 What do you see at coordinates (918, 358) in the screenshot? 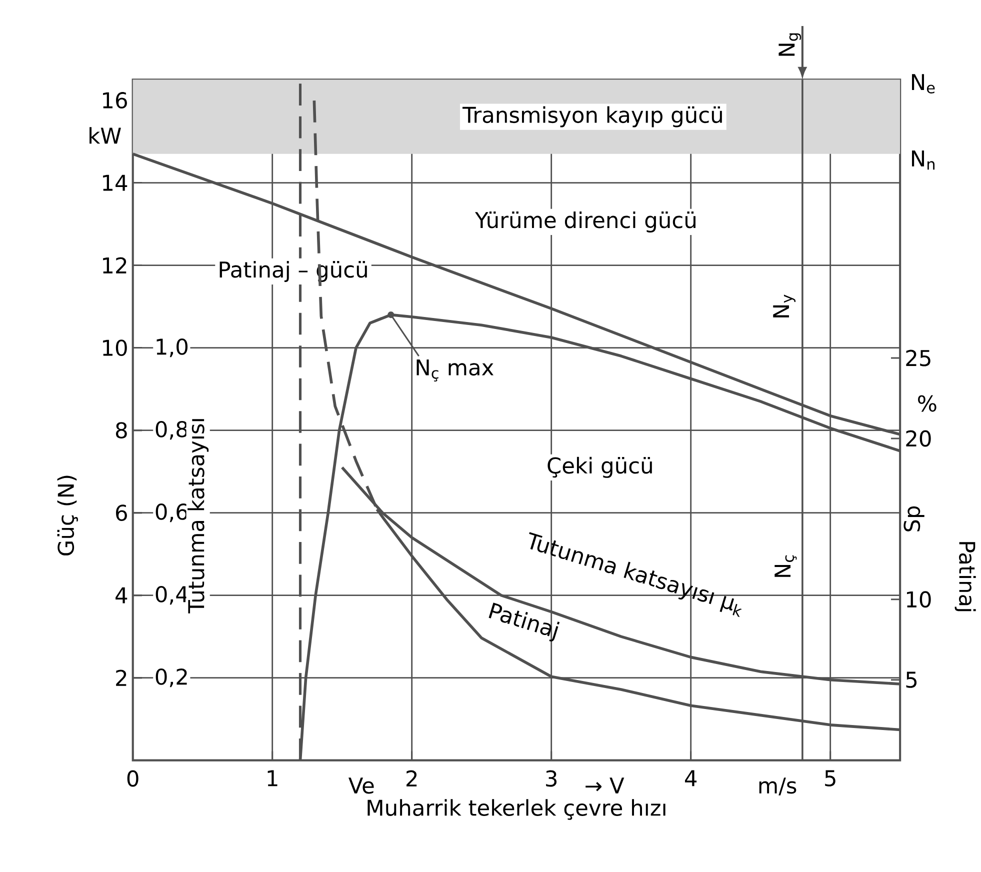
I see `y3-tick-label: 25` at bounding box center [918, 358].